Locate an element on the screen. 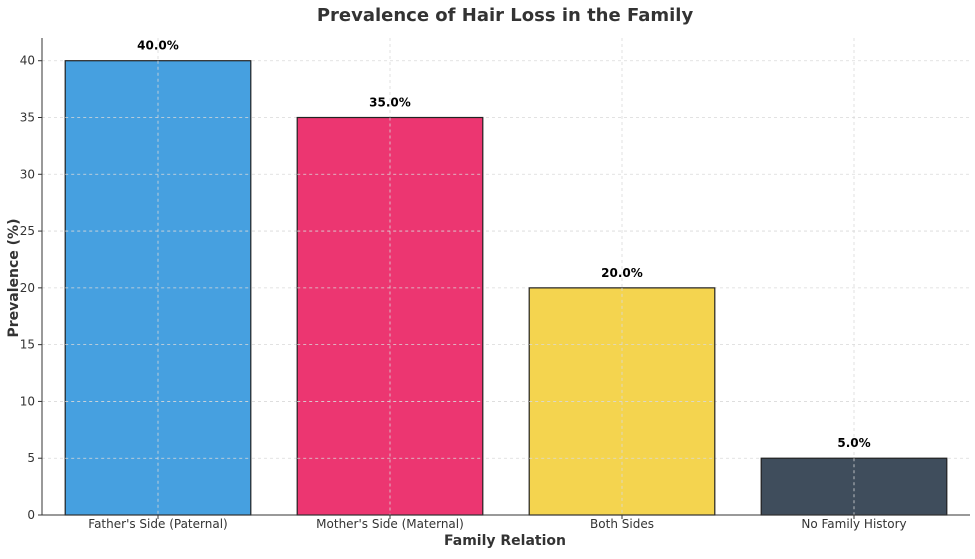 The width and height of the screenshot is (975, 559). y-tick-label: 10 is located at coordinates (27, 401).